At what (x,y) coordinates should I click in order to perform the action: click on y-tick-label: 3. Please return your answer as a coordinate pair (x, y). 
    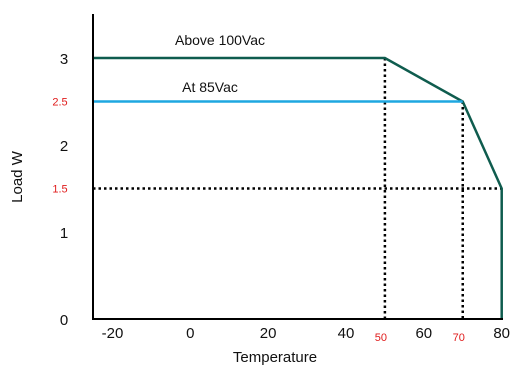
    Looking at the image, I should click on (64, 59).